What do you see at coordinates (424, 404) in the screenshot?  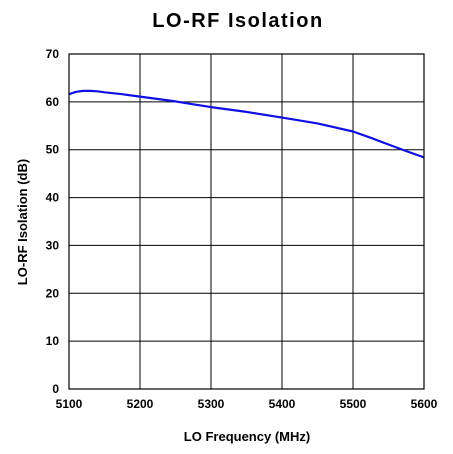 I see `x-tick-label: 5600` at bounding box center [424, 404].